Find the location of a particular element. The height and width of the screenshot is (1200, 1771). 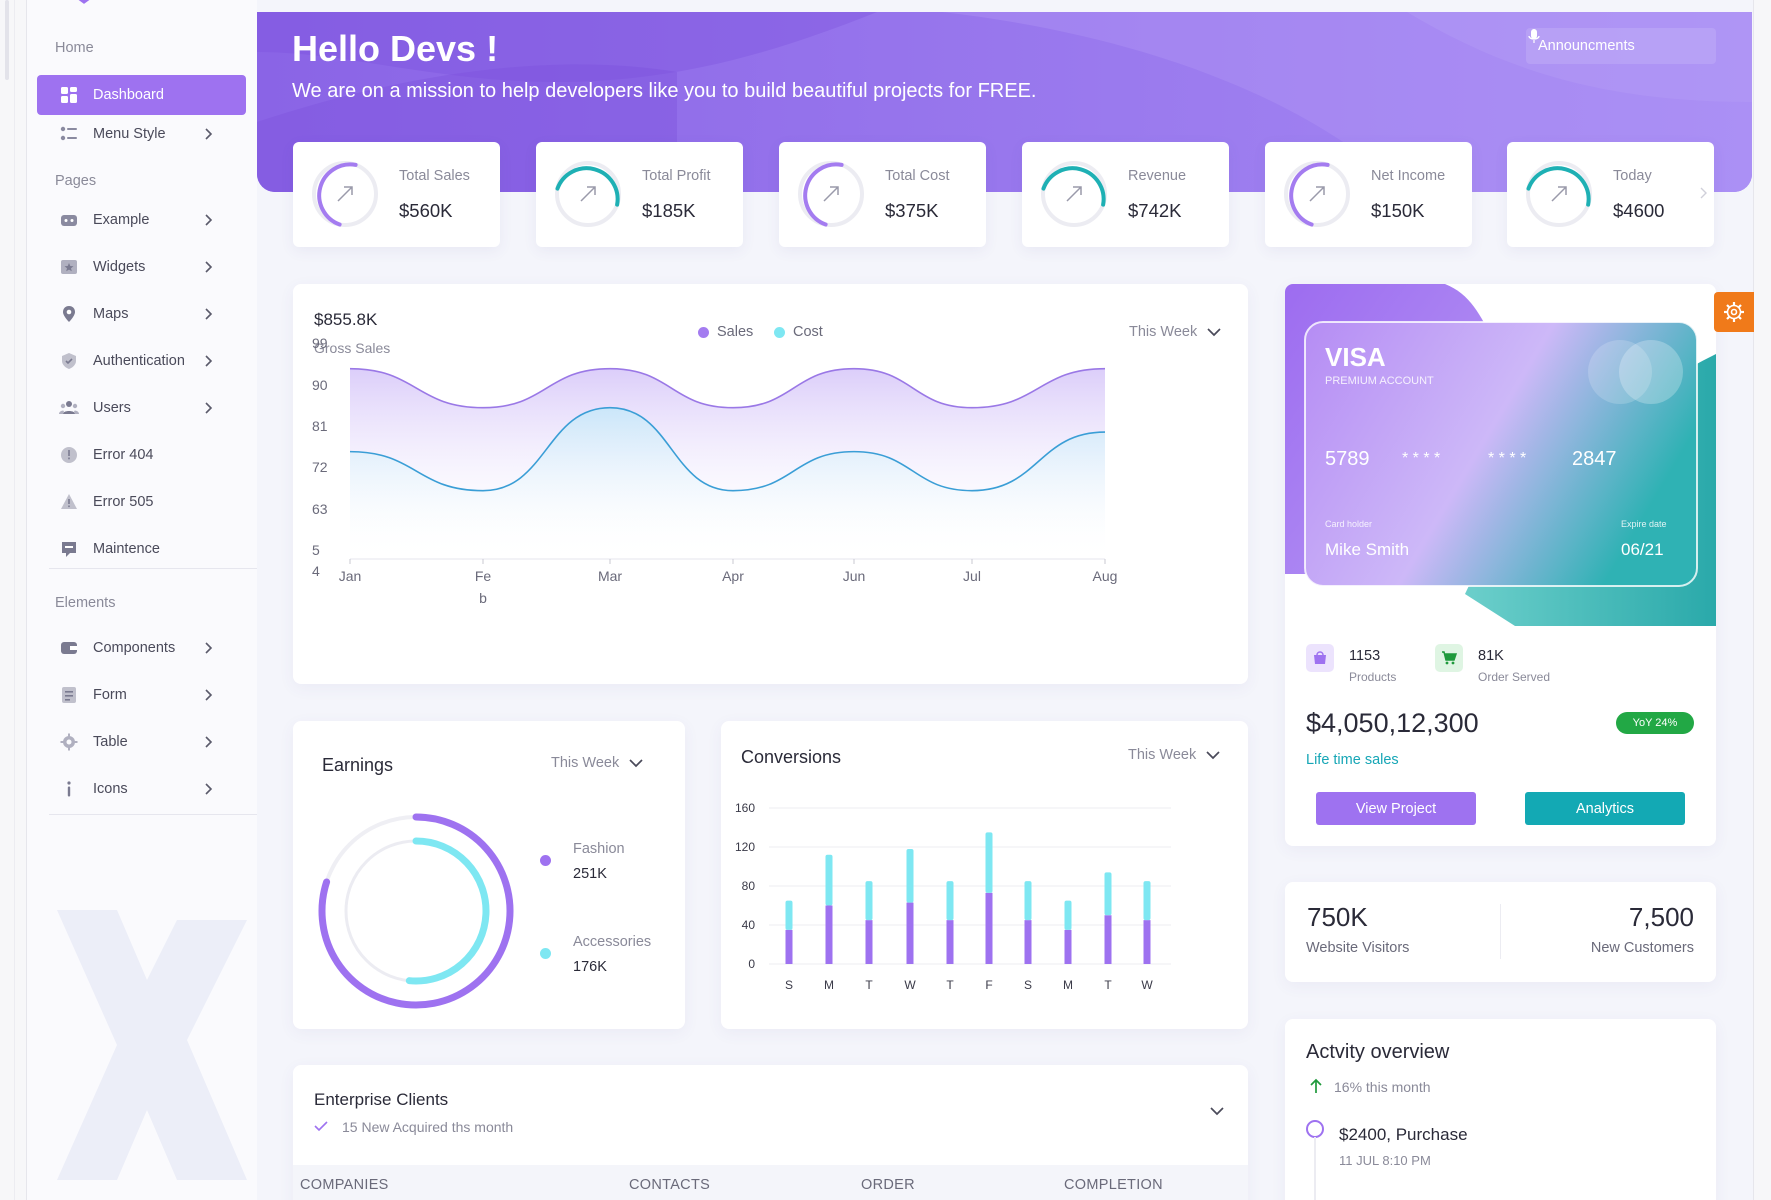

sidebar-item-icons: Icons is located at coordinates (141, 789).